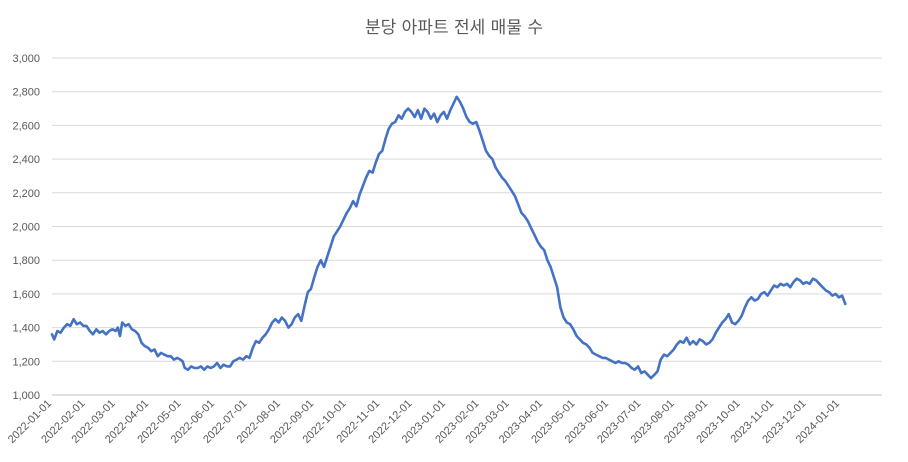 Image resolution: width=908 pixels, height=462 pixels. I want to click on y-tick-label: 1,000, so click(26, 396).